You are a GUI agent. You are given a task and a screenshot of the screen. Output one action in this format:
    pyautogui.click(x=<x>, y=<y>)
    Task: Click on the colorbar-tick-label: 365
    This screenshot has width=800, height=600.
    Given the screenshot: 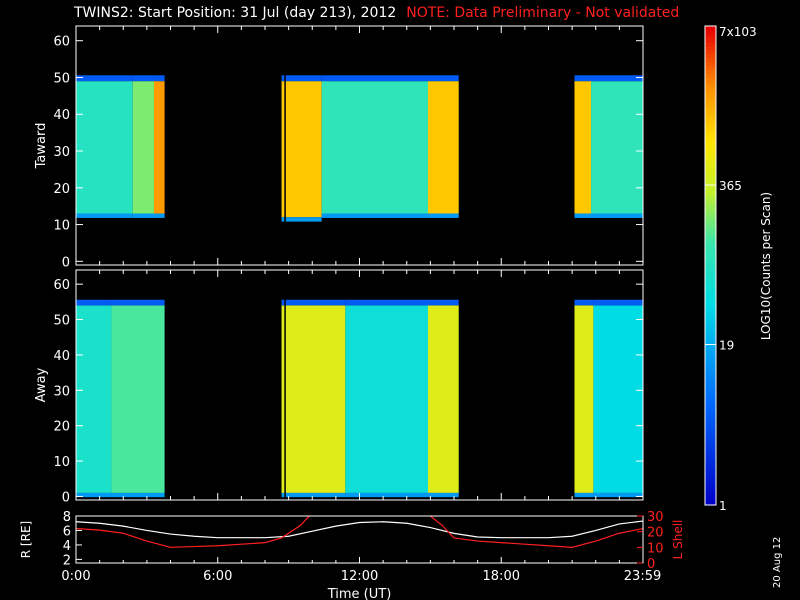 What is the action you would take?
    pyautogui.click(x=730, y=186)
    